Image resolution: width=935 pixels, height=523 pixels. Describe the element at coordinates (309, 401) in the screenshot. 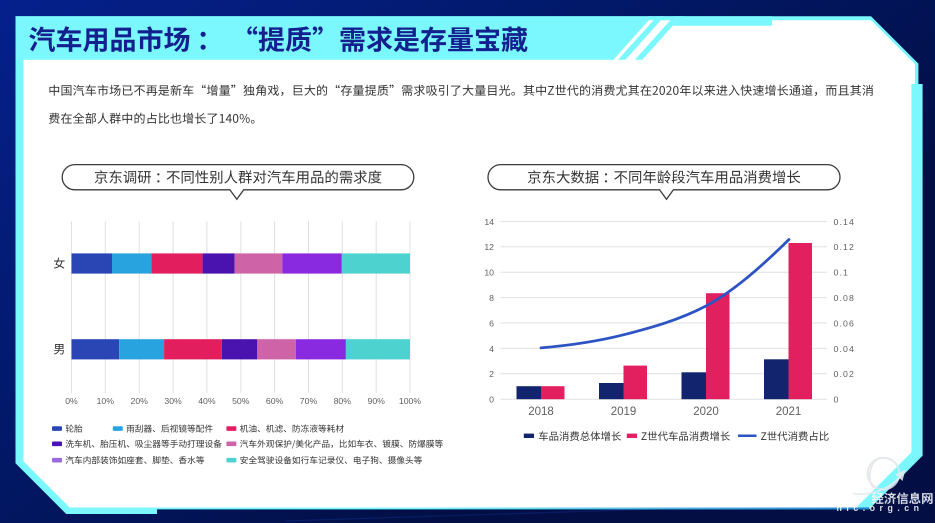

I see `svg-text: 70%` at that location.